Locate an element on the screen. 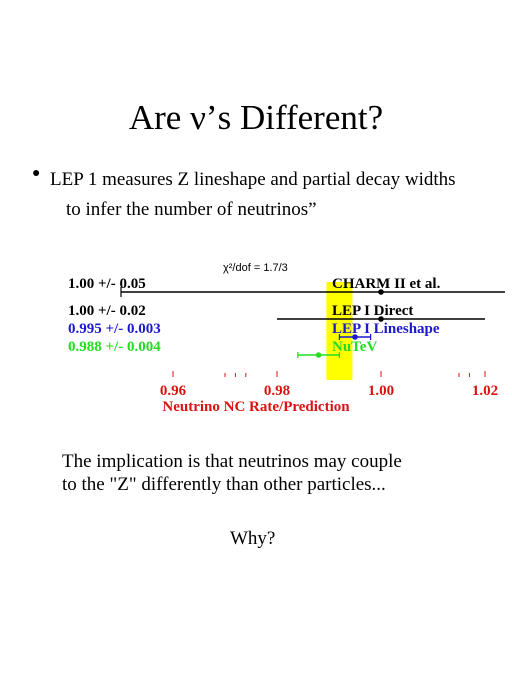  bullet-text-line2: to infer the number of neutrinos” is located at coordinates (191, 209).